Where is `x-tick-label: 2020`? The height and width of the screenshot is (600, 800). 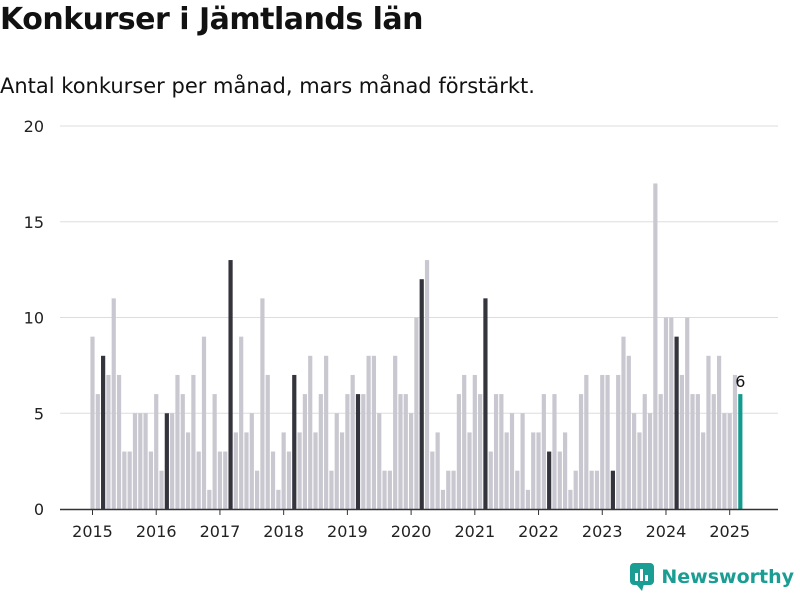
x-tick-label: 2020 is located at coordinates (411, 531).